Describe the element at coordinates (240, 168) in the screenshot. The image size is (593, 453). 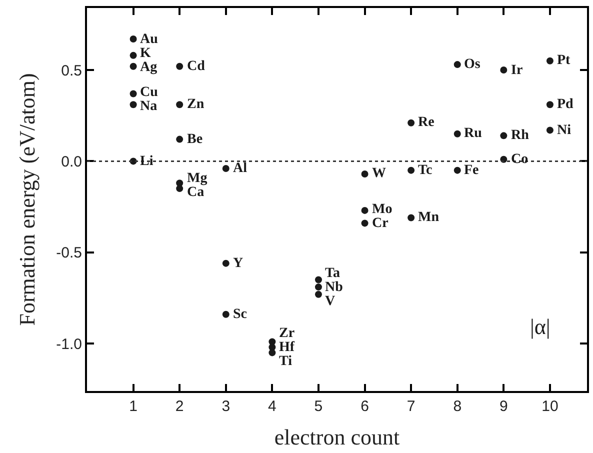
I see `annotation: Al` at that location.